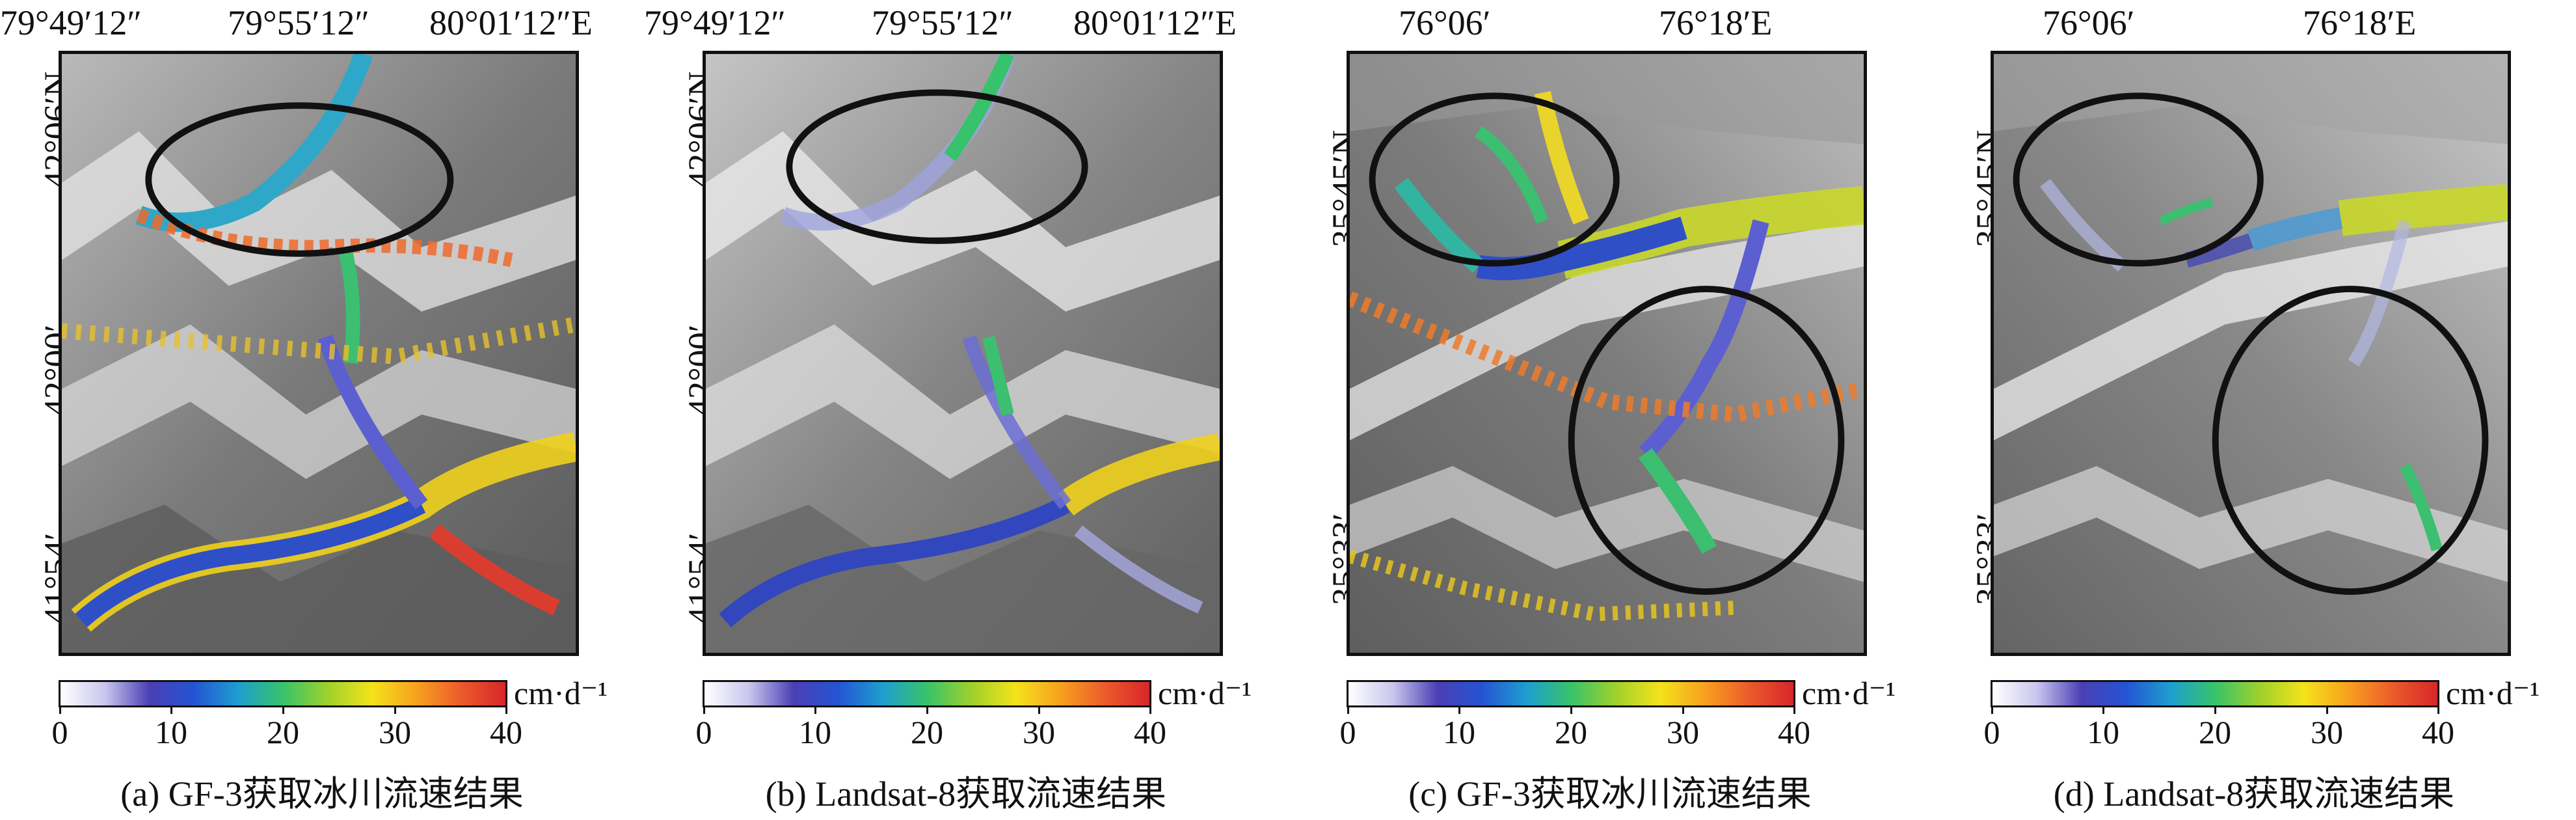 The image size is (2576, 820). I want to click on panel-caption: (d) Landsat-8获取流速结果, so click(2254, 793).